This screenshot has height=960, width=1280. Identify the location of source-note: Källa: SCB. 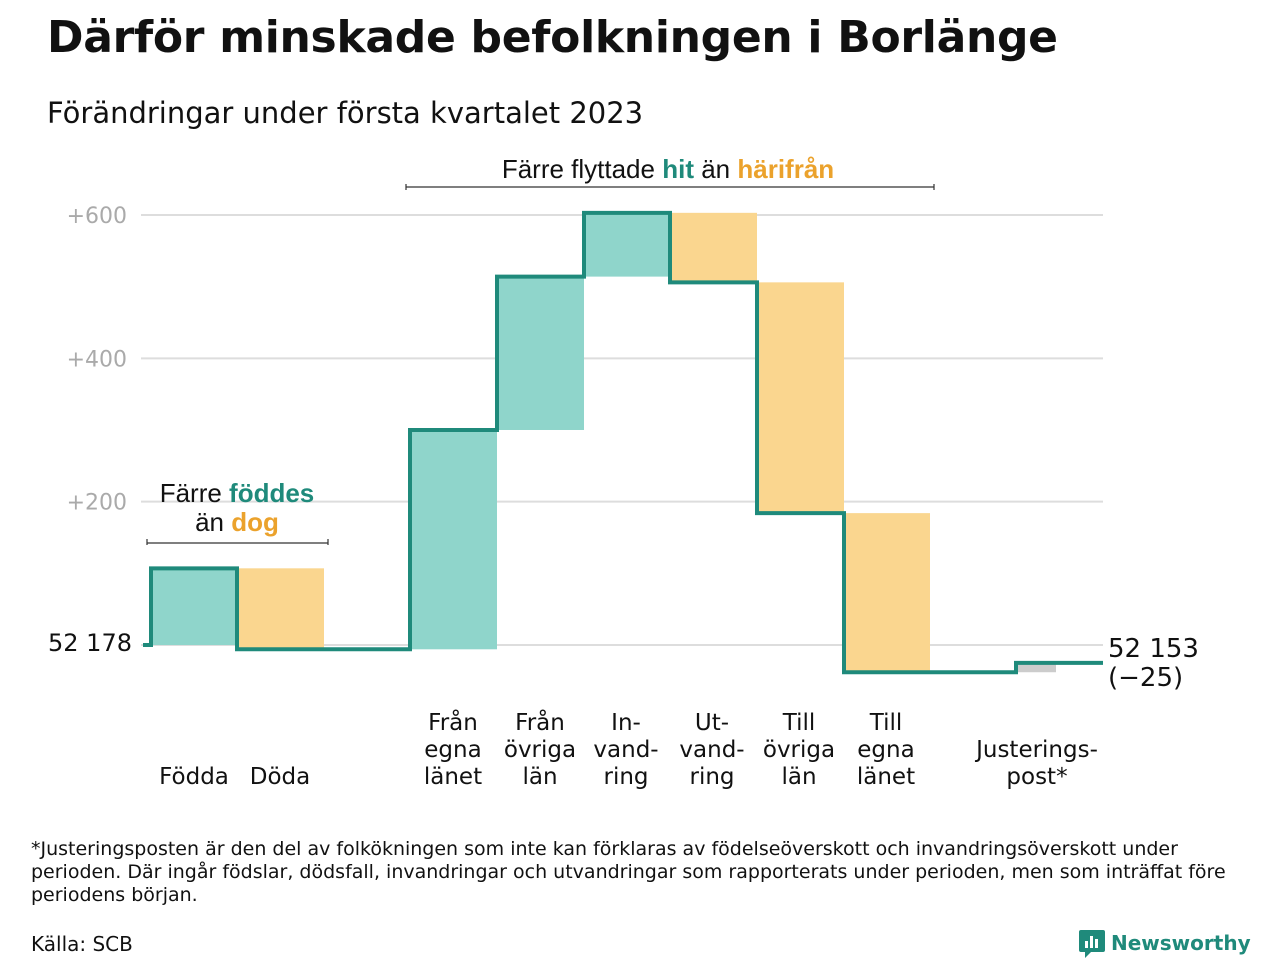
(82, 944).